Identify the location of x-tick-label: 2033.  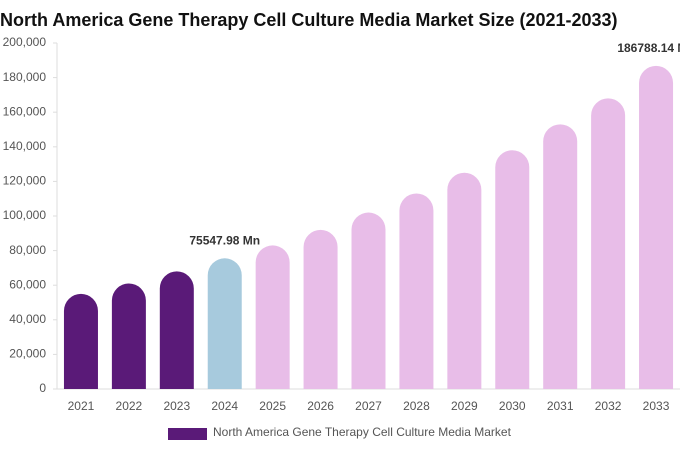
(656, 406).